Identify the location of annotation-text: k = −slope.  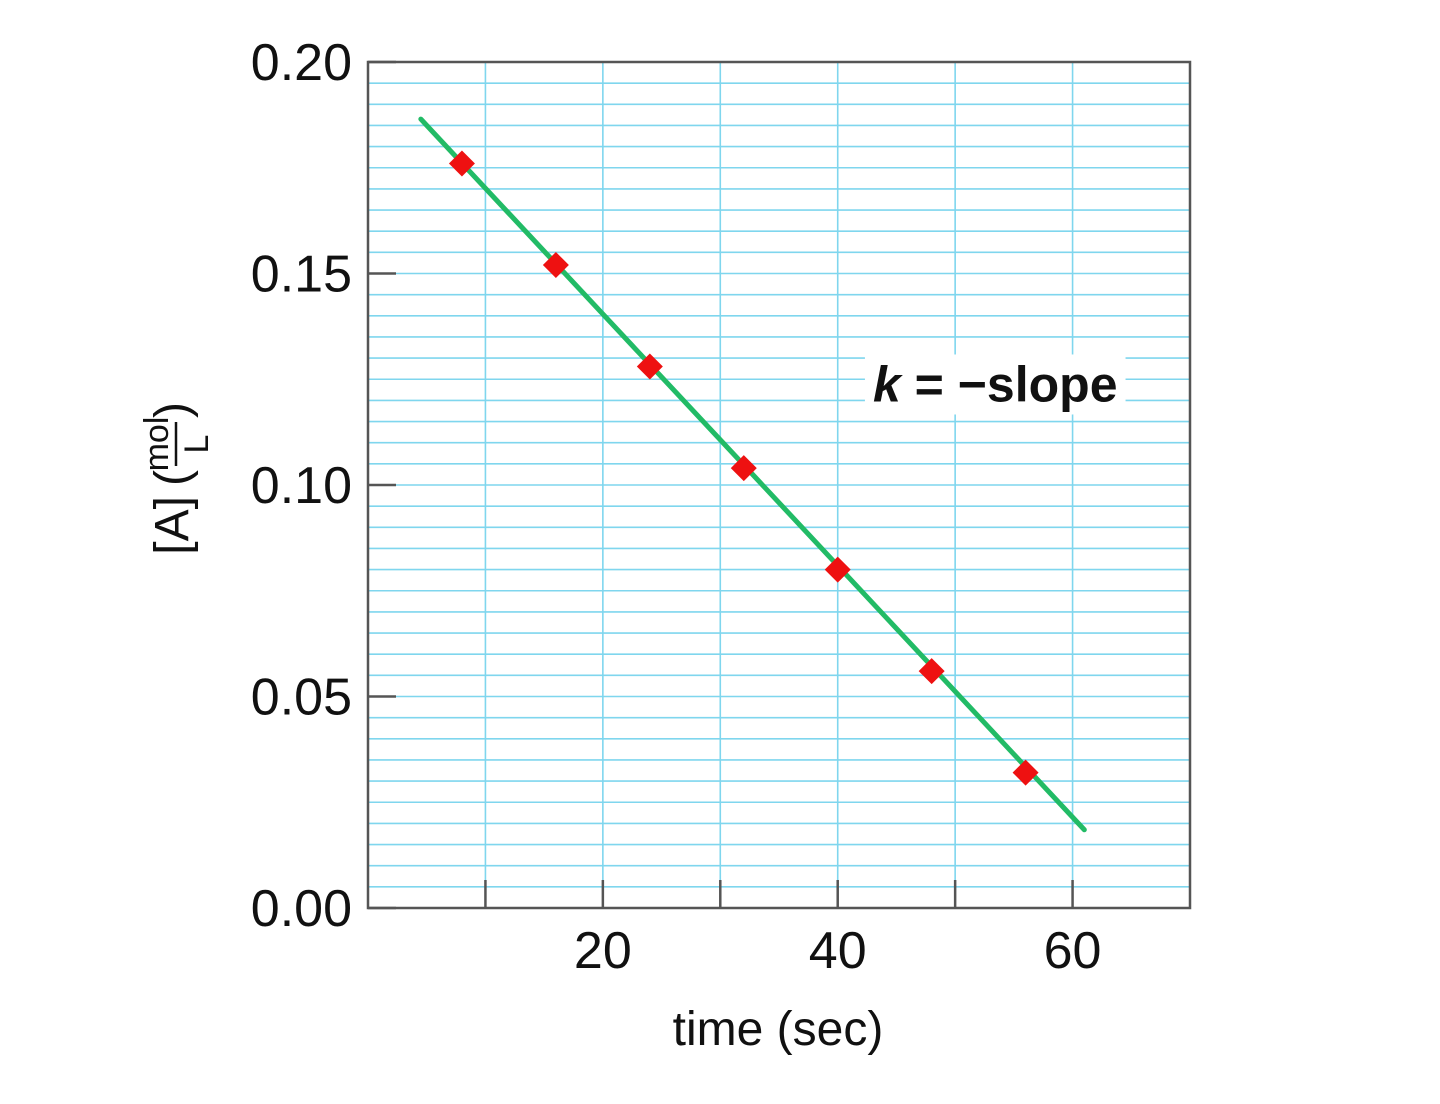
(995, 384).